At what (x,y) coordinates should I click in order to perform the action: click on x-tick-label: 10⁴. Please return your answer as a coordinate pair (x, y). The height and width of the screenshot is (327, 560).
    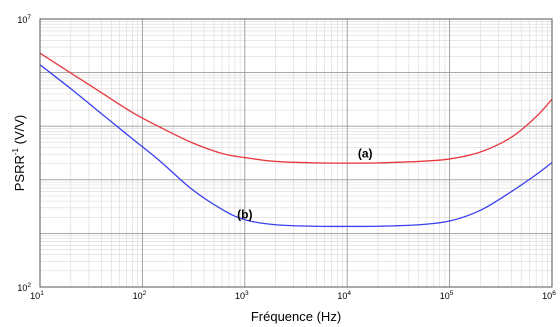
    Looking at the image, I should click on (344, 295).